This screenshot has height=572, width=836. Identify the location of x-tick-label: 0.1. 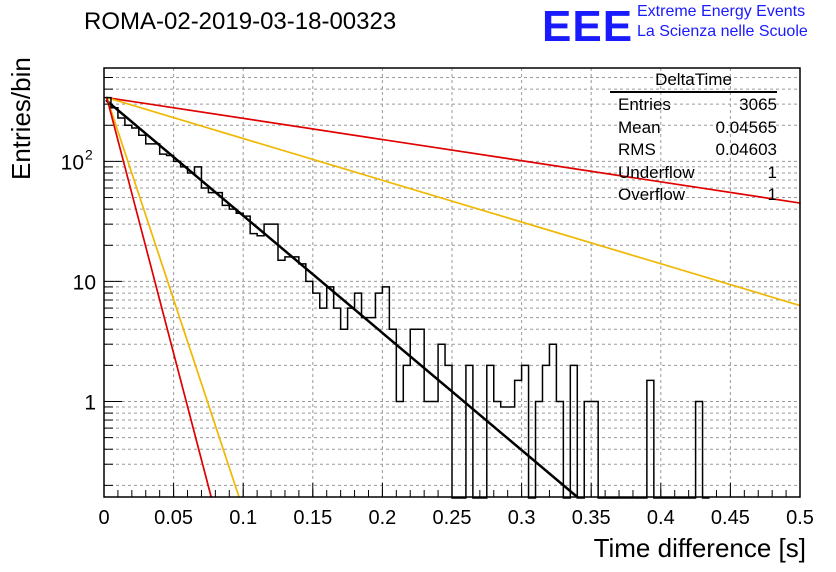
(243, 518).